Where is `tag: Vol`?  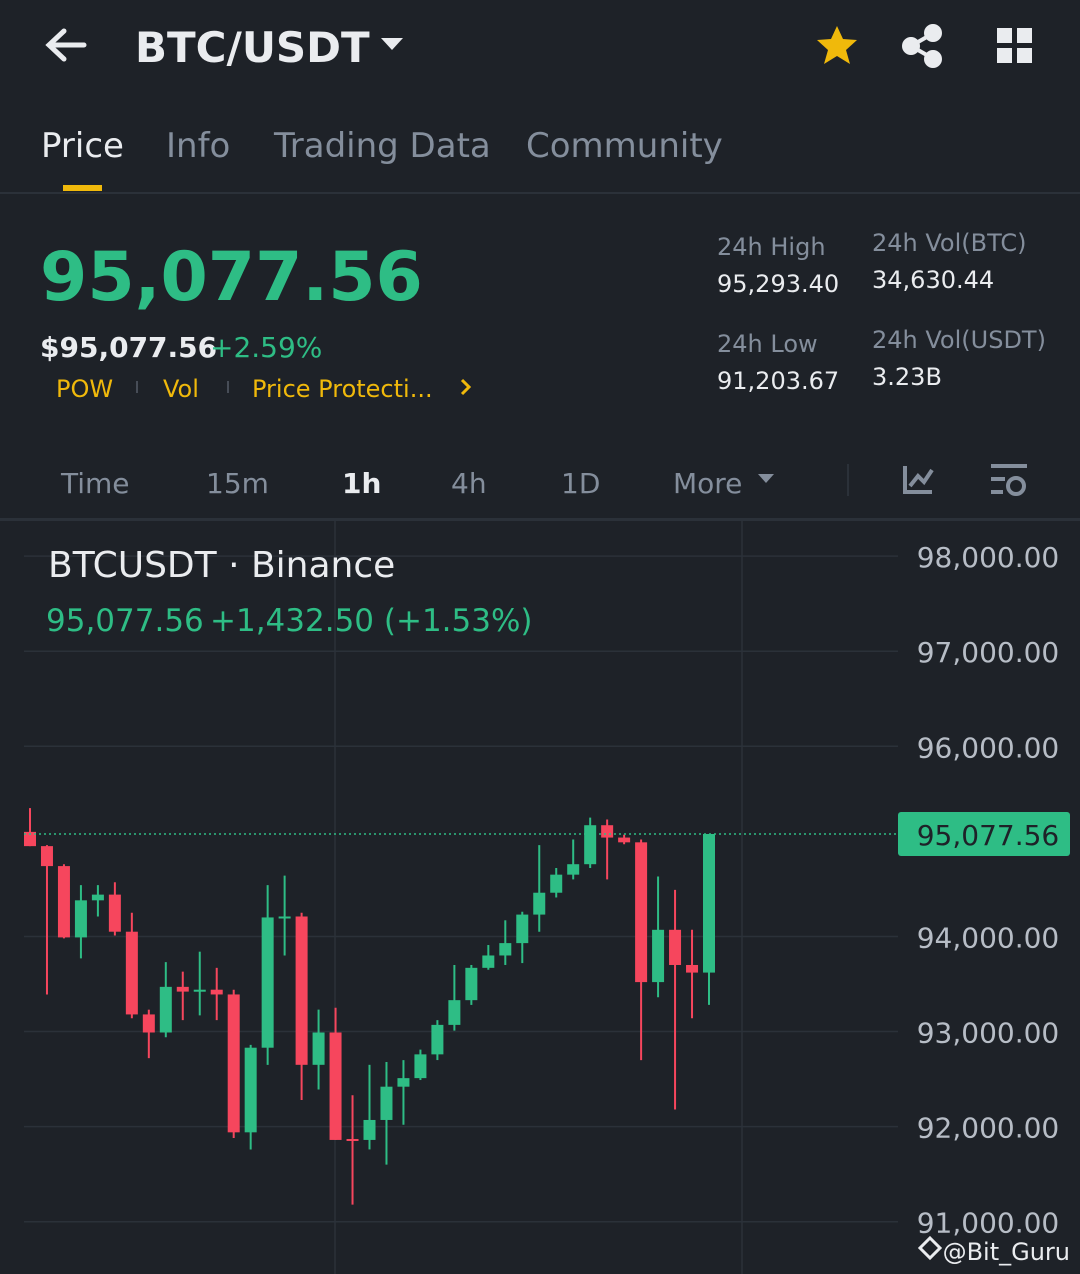 tag: Vol is located at coordinates (181, 389).